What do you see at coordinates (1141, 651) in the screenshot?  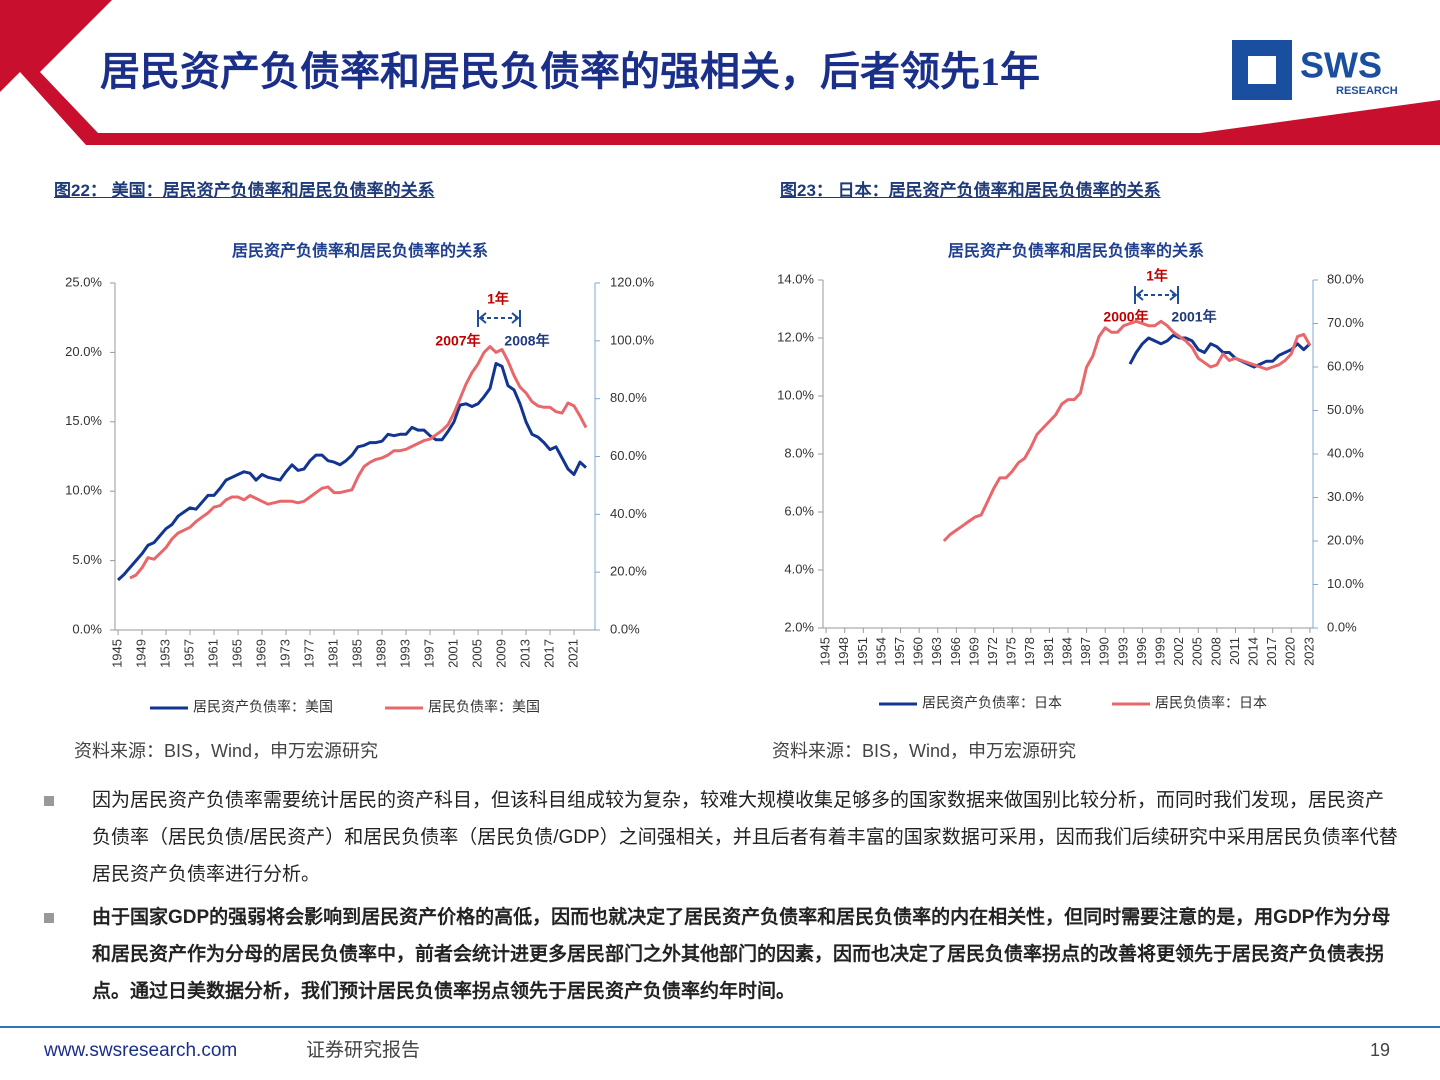 I see `x-tick-label: 1996` at bounding box center [1141, 651].